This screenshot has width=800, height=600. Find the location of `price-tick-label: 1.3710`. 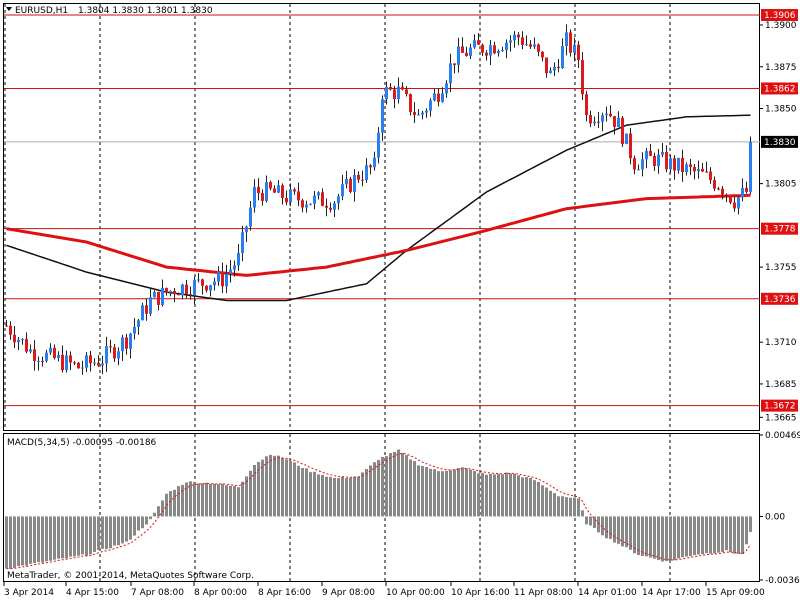

price-tick-label: 1.3710 is located at coordinates (781, 343).